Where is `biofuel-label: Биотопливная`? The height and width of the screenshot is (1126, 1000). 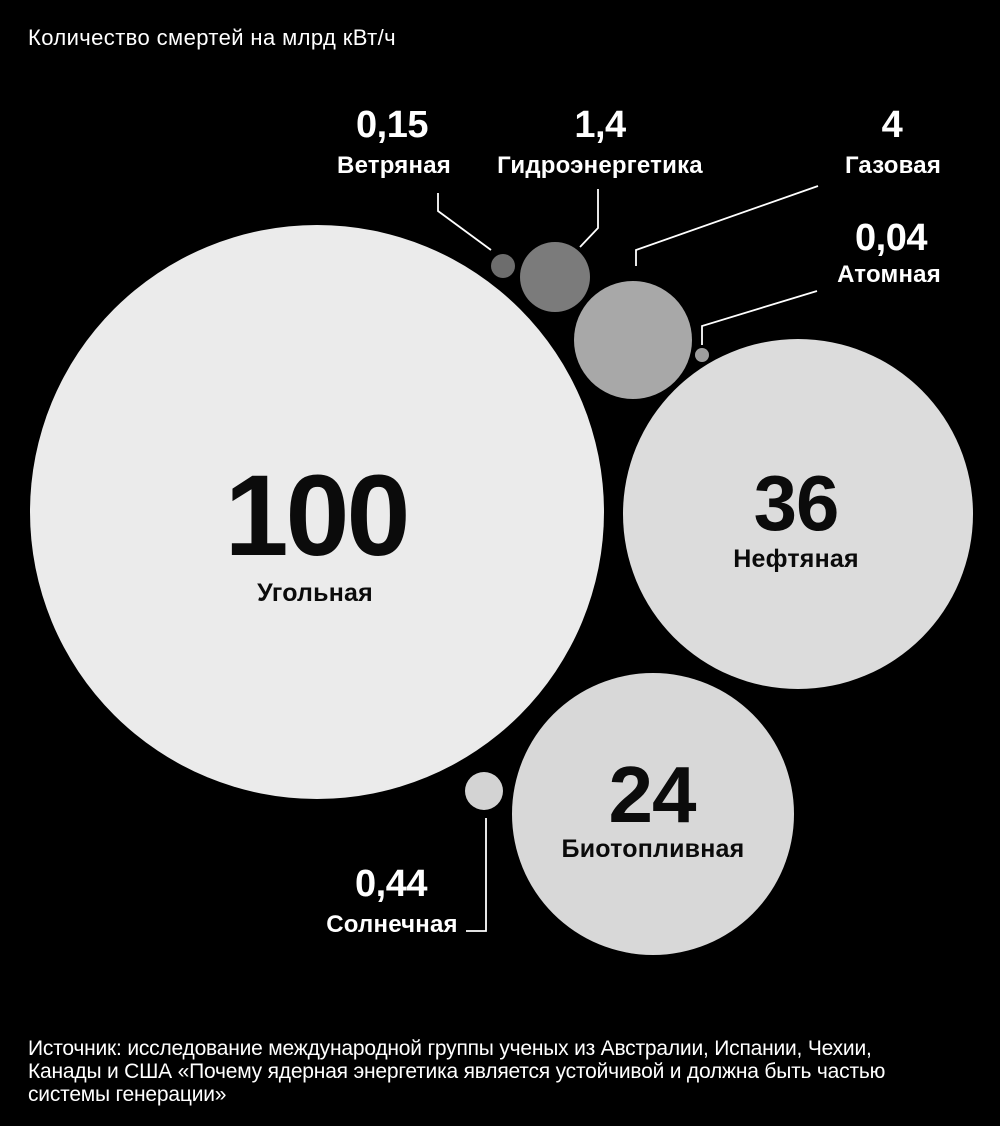 biofuel-label: Биотопливная is located at coordinates (653, 849).